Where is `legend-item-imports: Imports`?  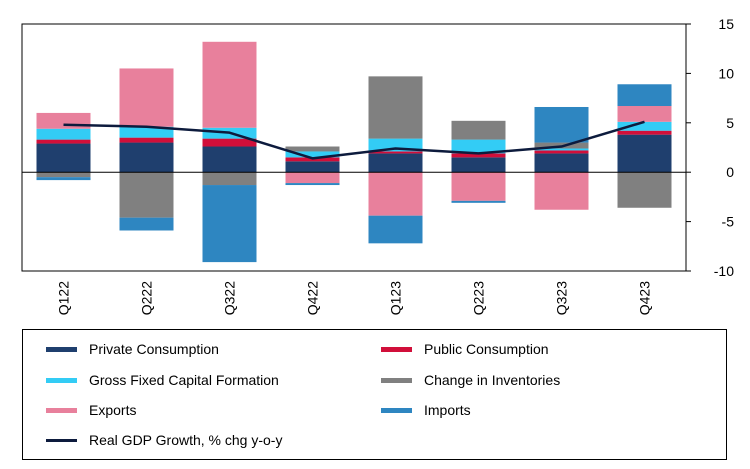 legend-item-imports: Imports is located at coordinates (426, 410).